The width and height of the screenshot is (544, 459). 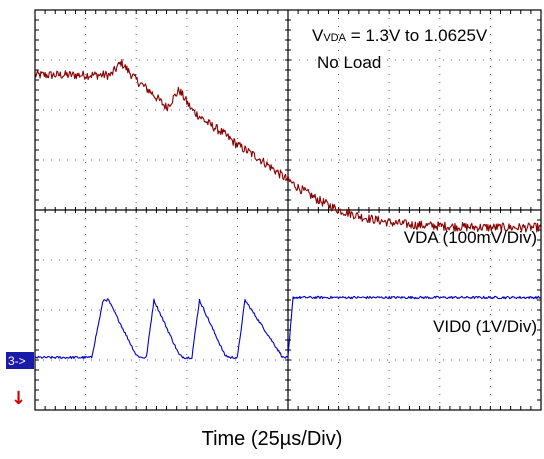 What do you see at coordinates (272, 439) in the screenshot?
I see `x-axis-label: Time (25µs/Div)` at bounding box center [272, 439].